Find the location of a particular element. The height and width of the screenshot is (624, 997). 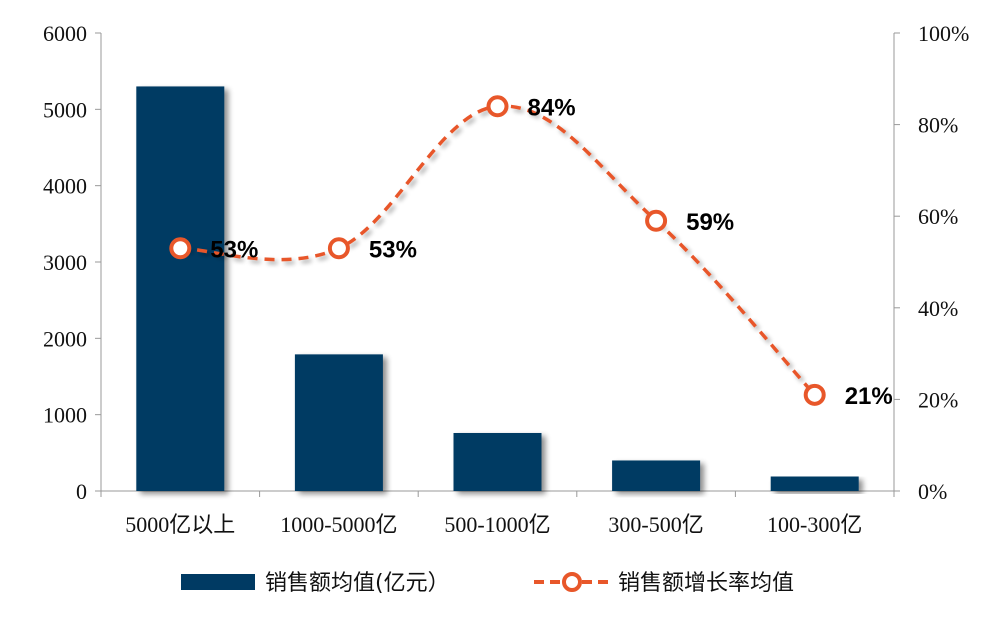

left-y-axis: 0 1000 2000 3000 4000 5000 6000 is located at coordinates (72, 262).